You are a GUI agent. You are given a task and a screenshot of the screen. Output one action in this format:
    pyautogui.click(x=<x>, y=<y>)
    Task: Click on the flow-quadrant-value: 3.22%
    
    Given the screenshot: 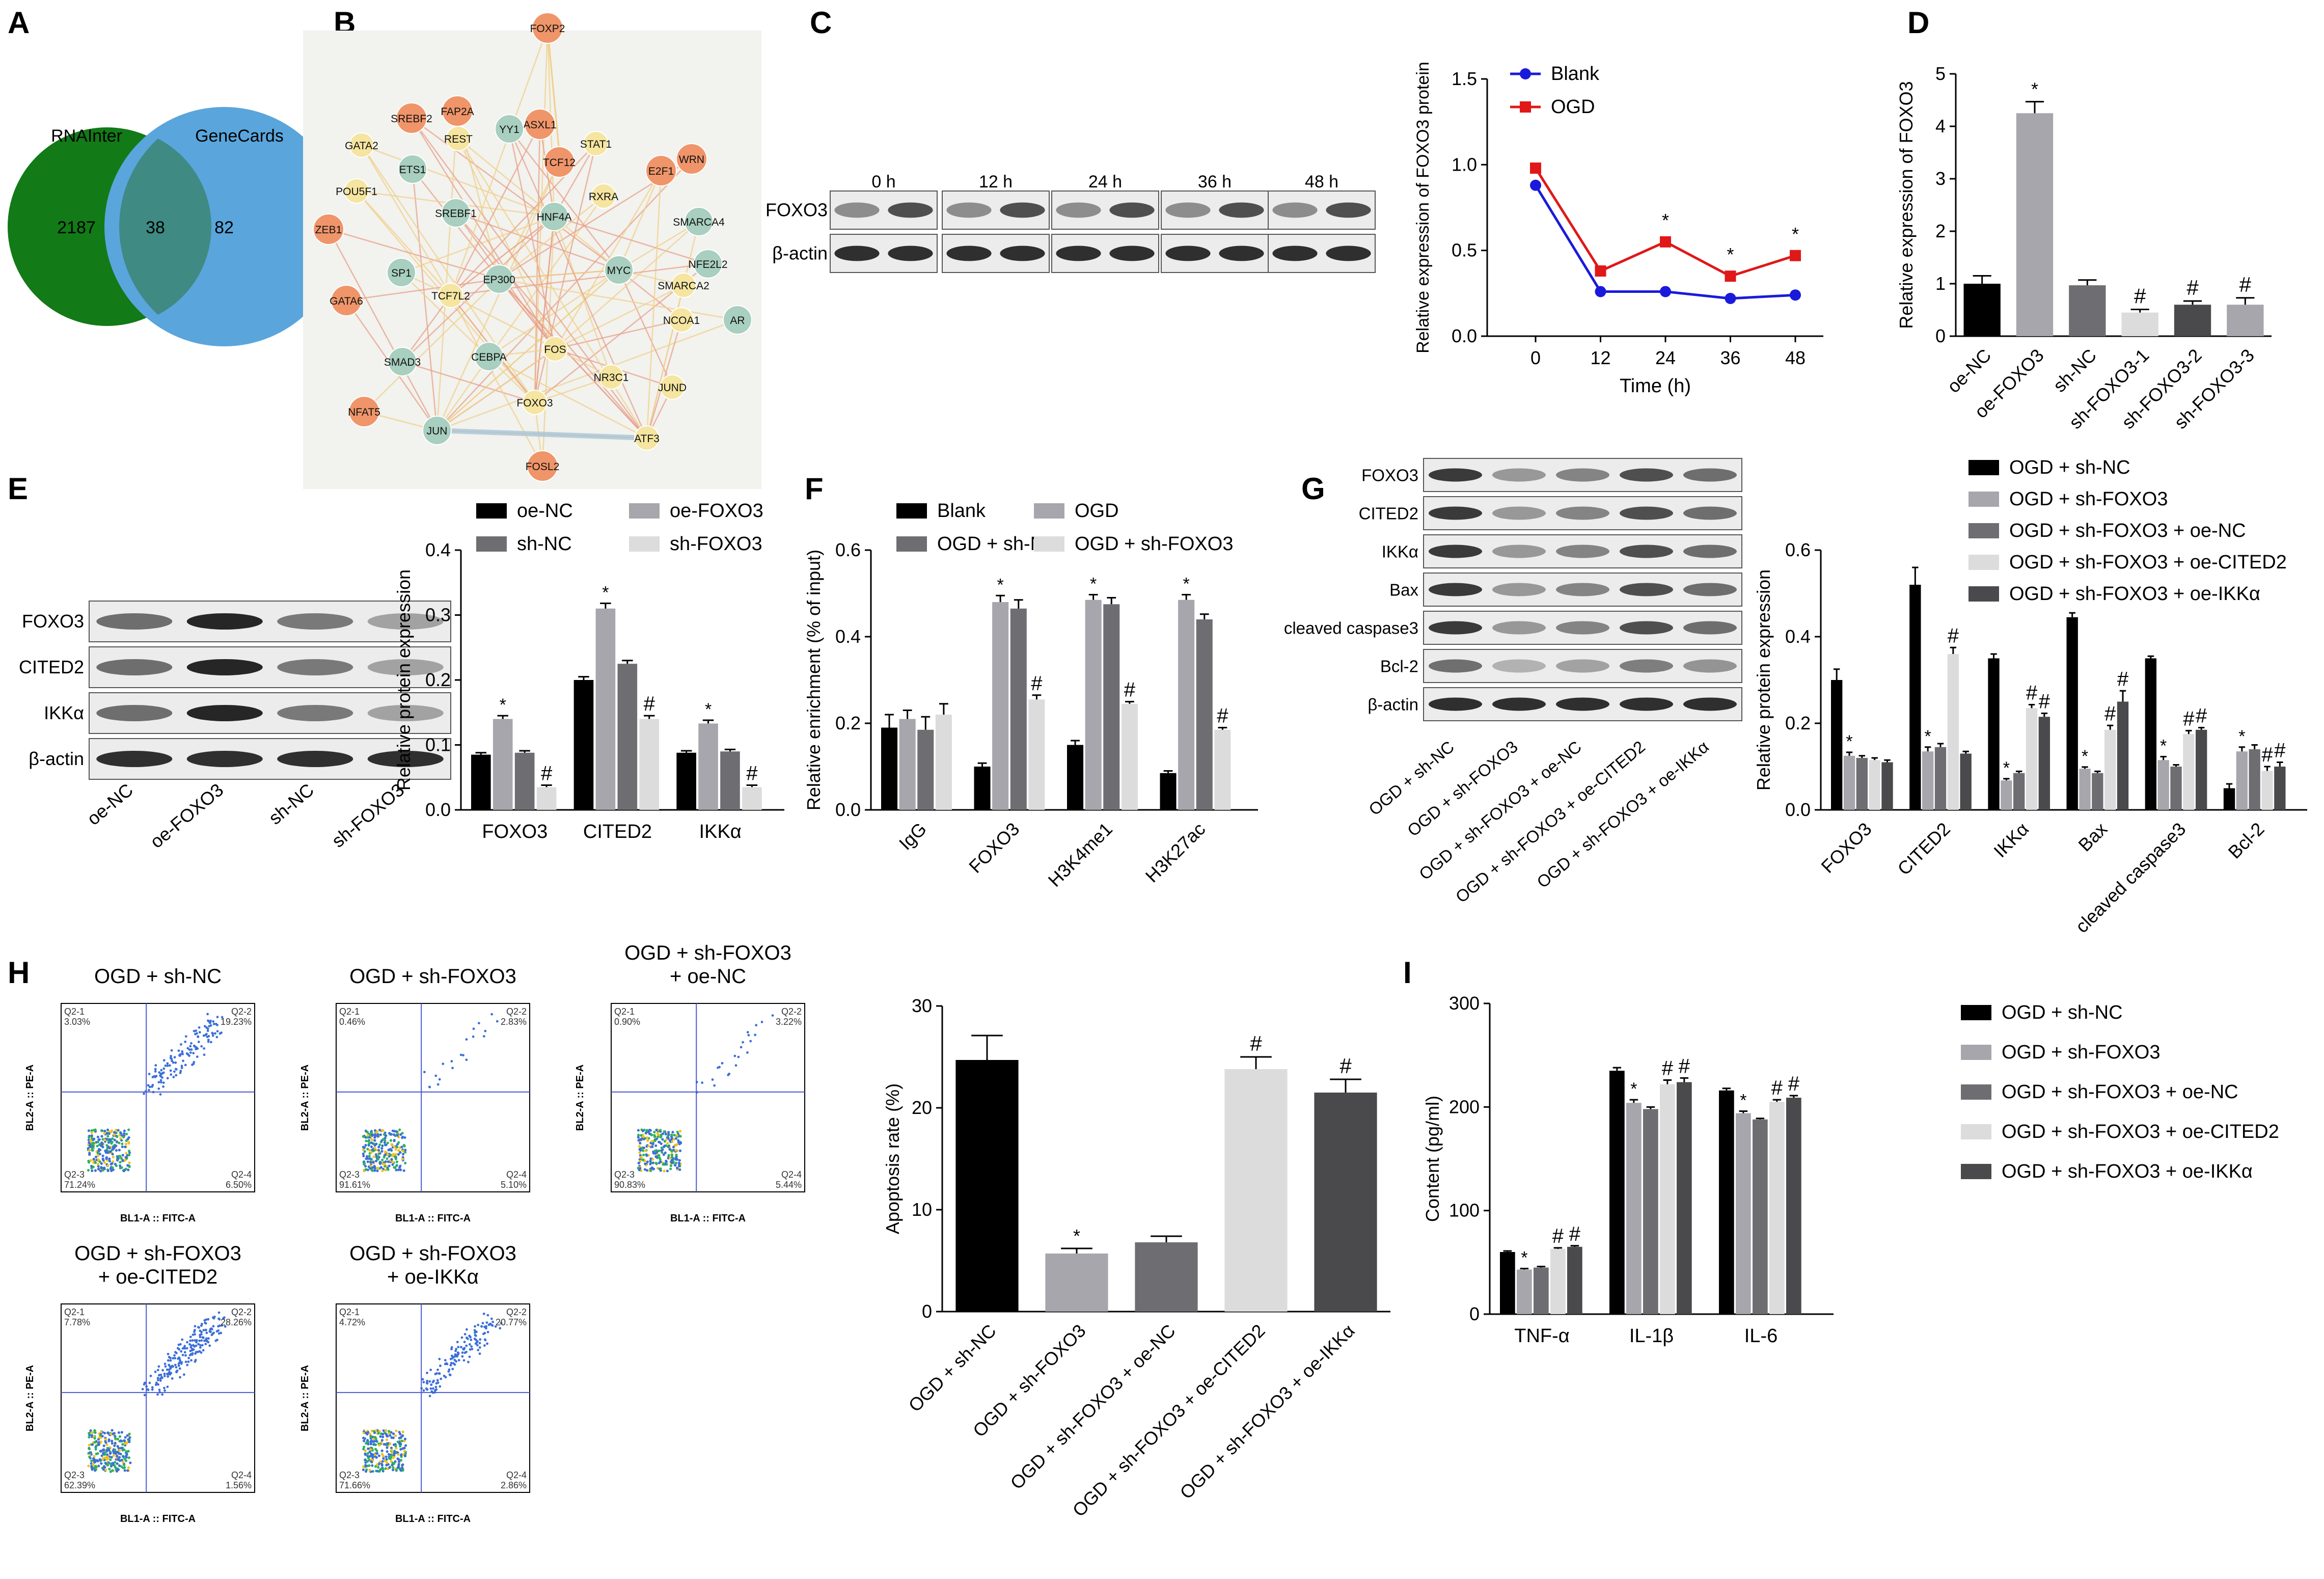 What is the action you would take?
    pyautogui.click(x=789, y=1022)
    